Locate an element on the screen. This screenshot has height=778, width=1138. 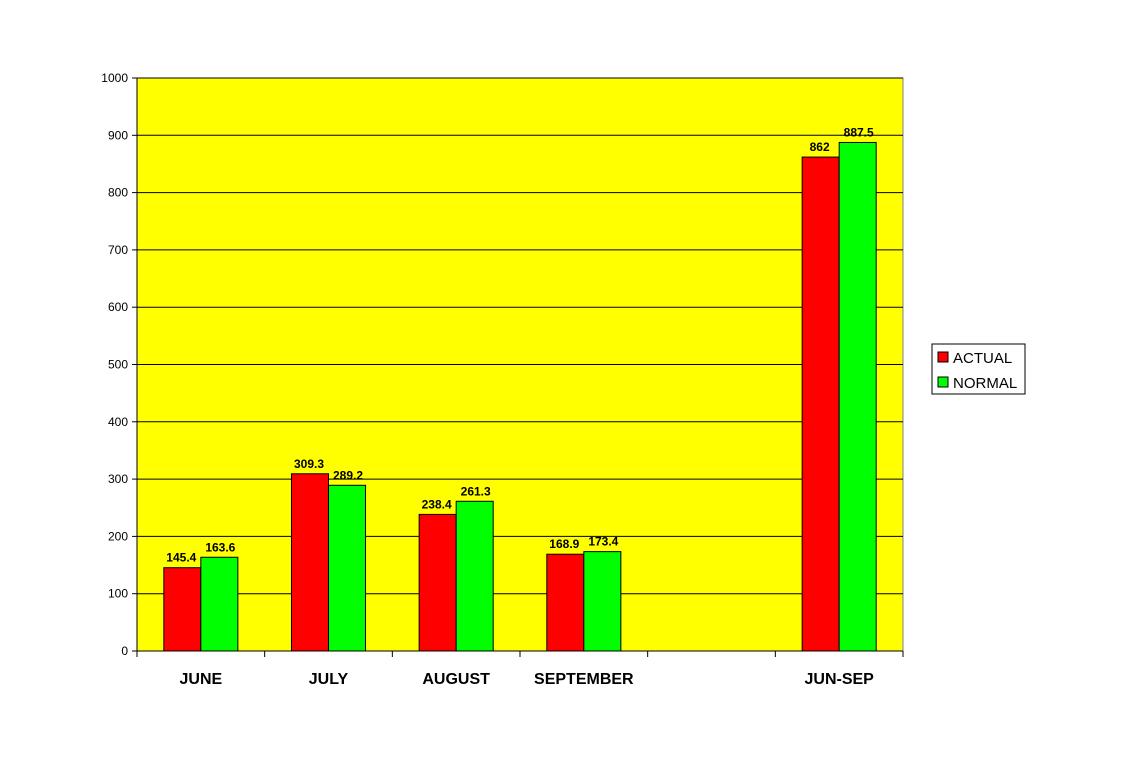
x-category-label: JUN-SEP is located at coordinates (839, 679).